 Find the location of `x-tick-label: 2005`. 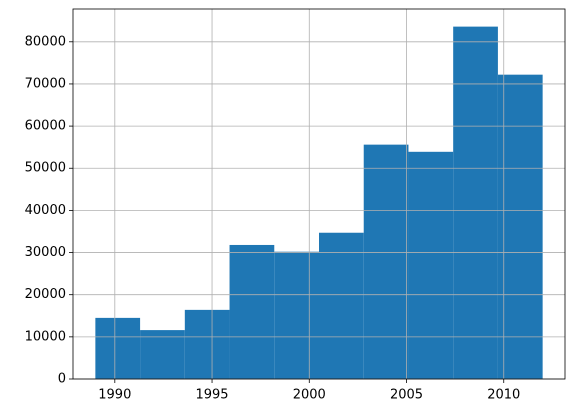

x-tick-label: 2005 is located at coordinates (406, 395).